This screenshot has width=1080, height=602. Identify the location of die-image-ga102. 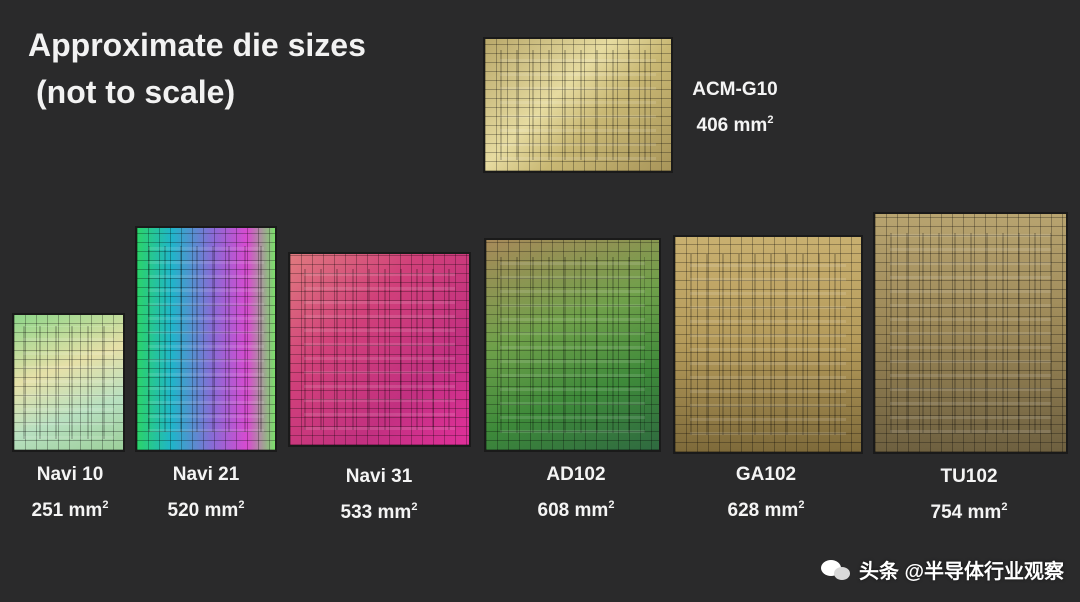
(768, 344).